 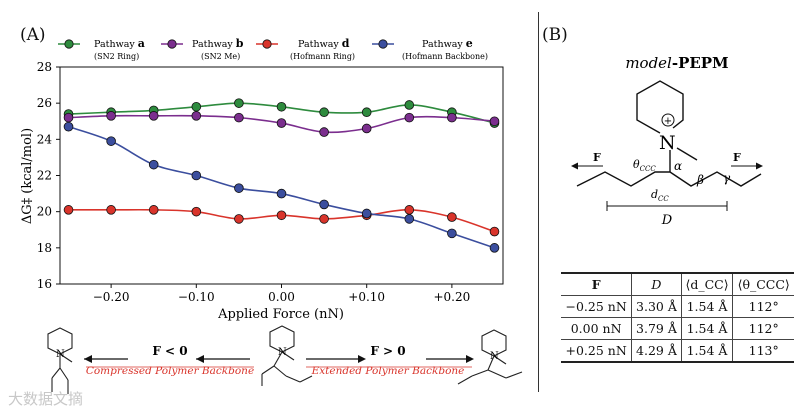 What do you see at coordinates (654, 194) in the screenshot?
I see `dcc-symbol: d` at bounding box center [654, 194].